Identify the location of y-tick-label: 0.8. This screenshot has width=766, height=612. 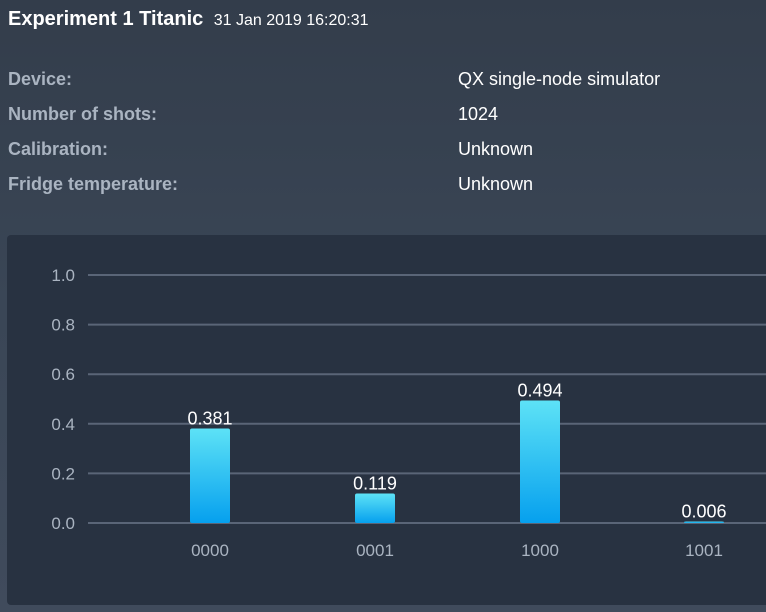
(63, 325).